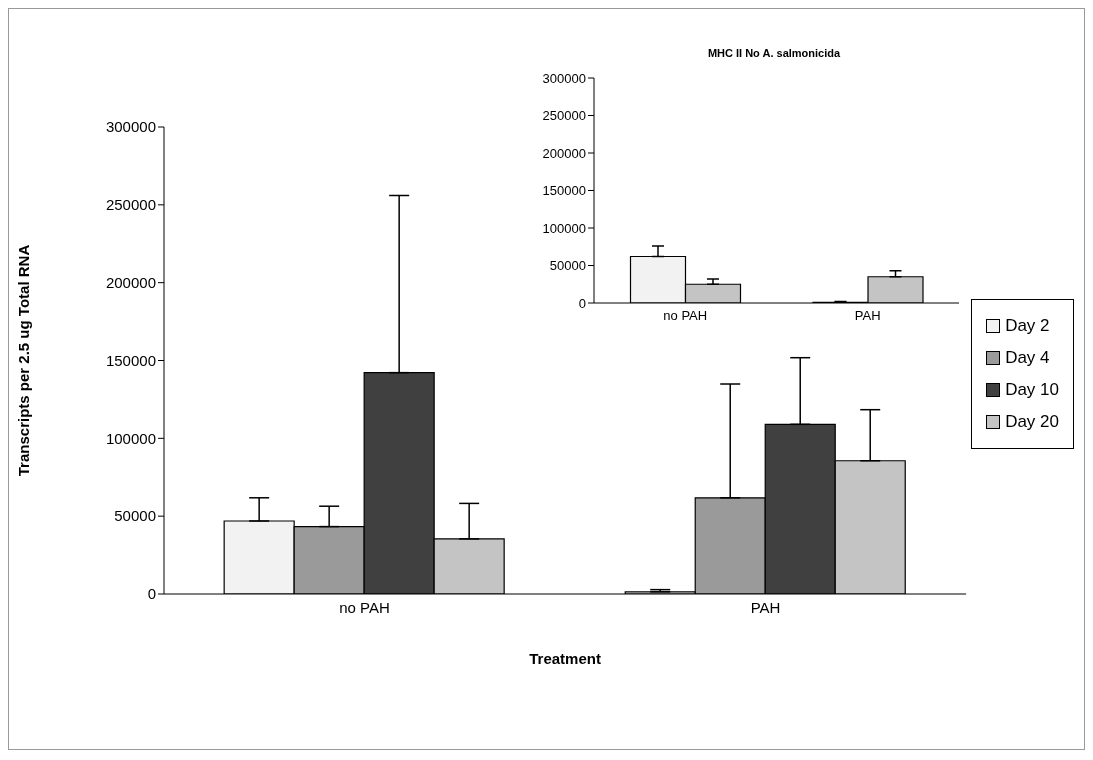 This screenshot has height=760, width=1093. I want to click on legend-label: Day 20, so click(1032, 422).